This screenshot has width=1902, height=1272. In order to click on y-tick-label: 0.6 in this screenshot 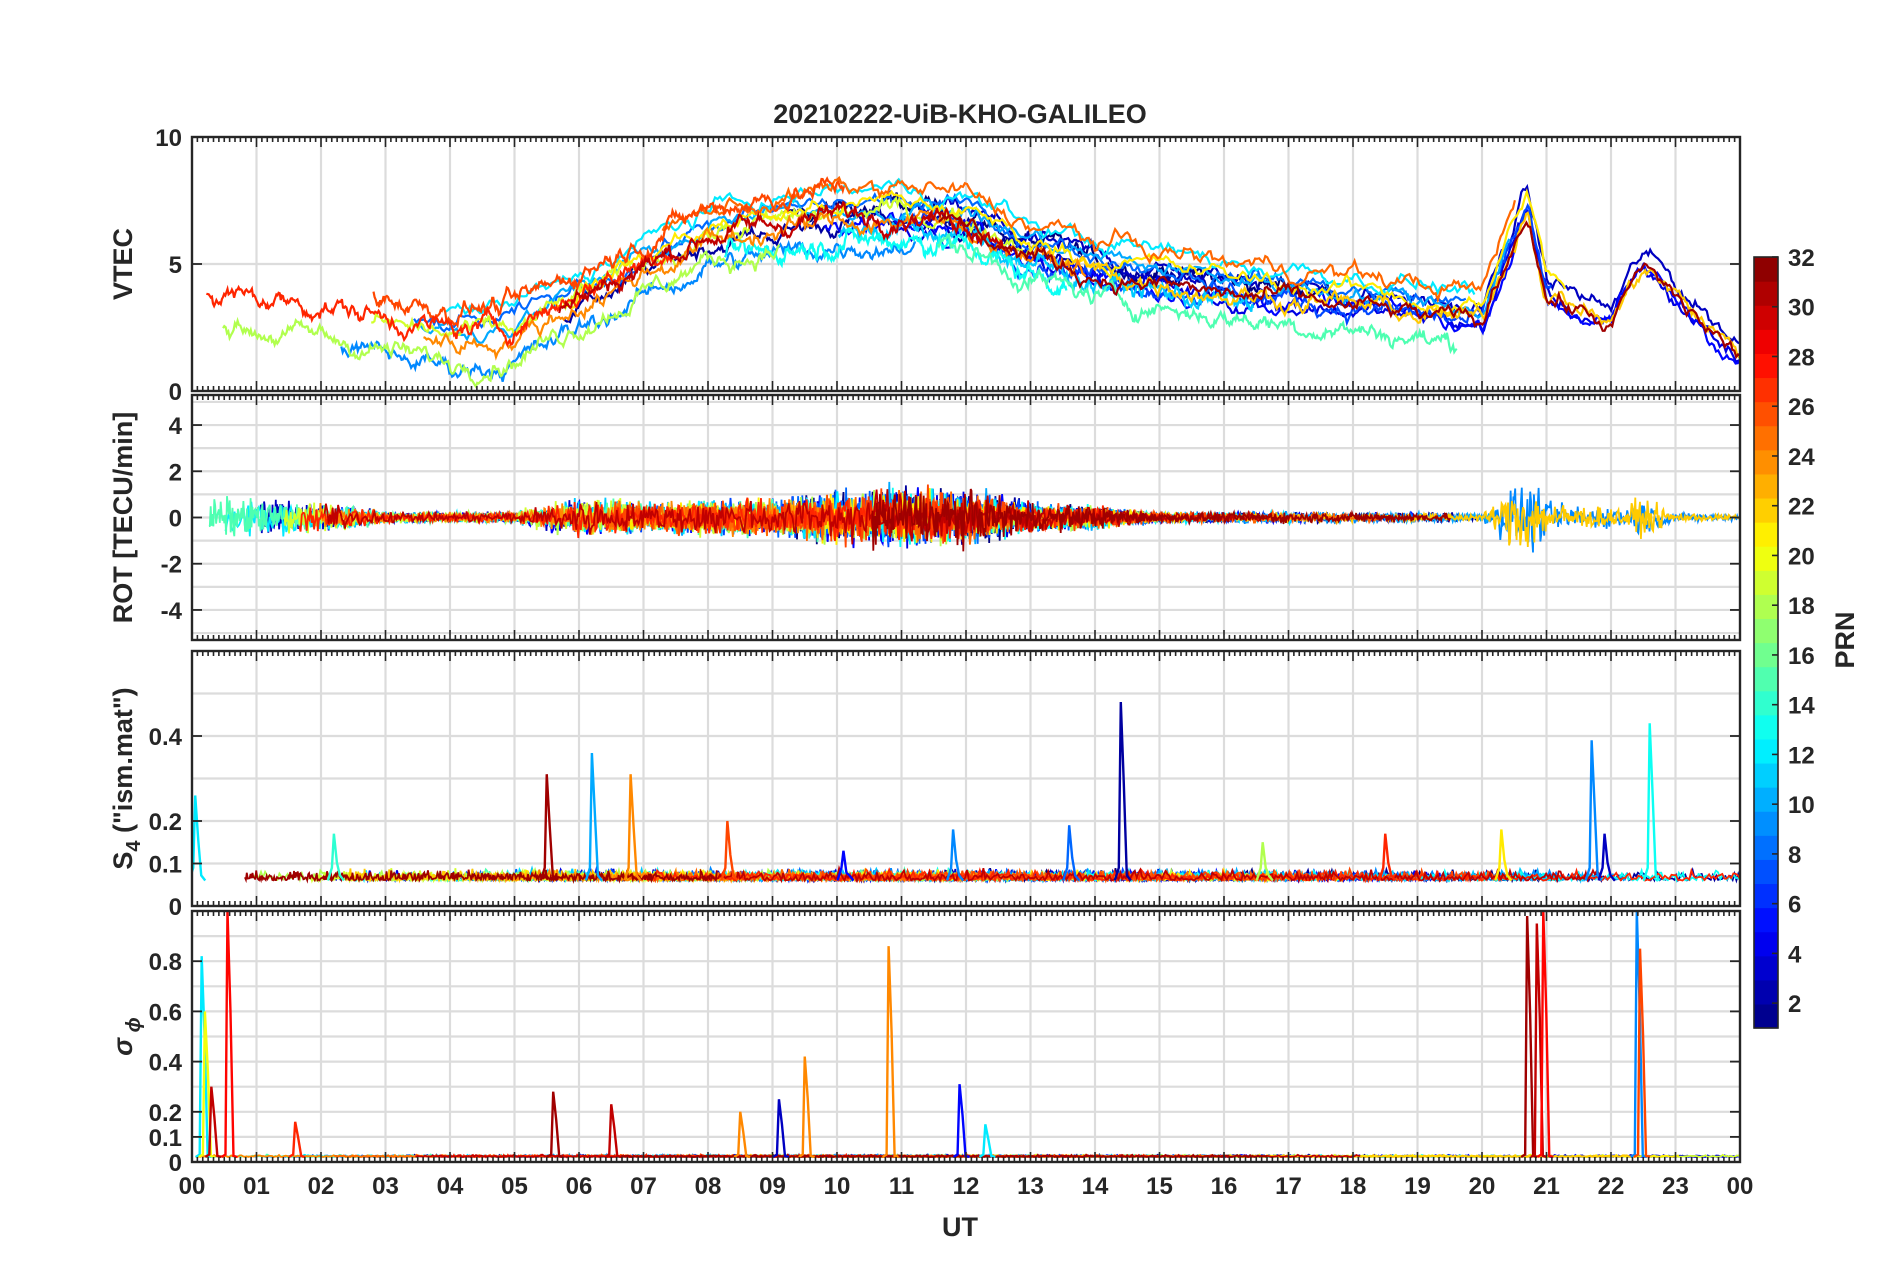, I will do `click(165, 1012)`.